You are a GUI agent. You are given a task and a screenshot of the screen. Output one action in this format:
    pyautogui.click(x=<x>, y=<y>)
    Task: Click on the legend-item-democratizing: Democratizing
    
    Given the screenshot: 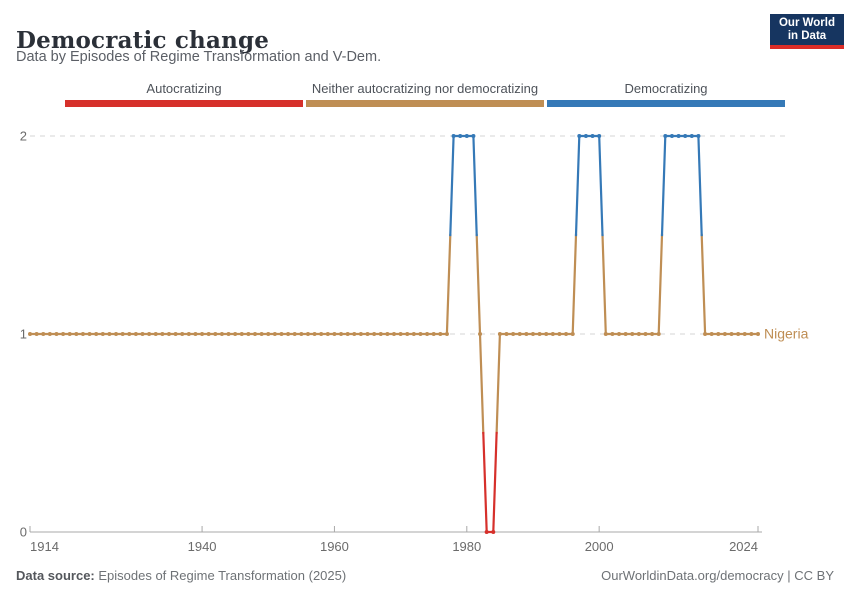 What is the action you would take?
    pyautogui.click(x=666, y=94)
    